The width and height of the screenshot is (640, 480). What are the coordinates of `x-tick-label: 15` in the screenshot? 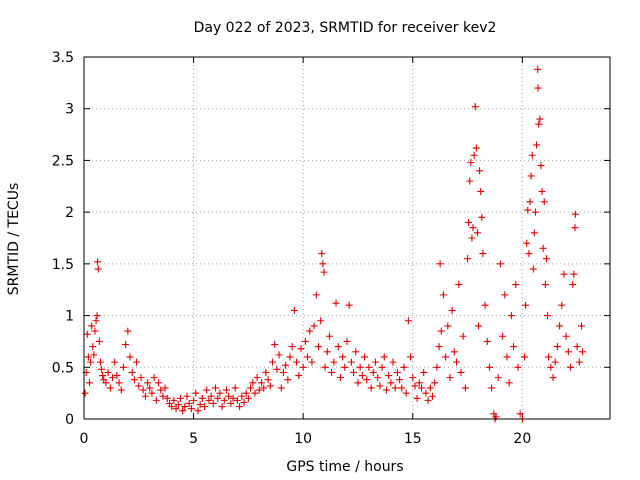 It's located at (413, 439).